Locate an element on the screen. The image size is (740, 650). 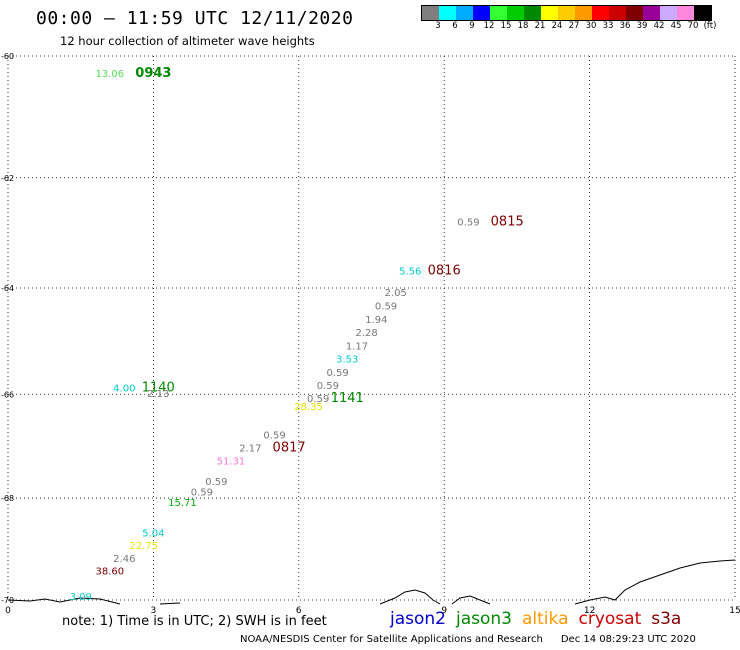
pass-time-label: 0815 is located at coordinates (507, 221).